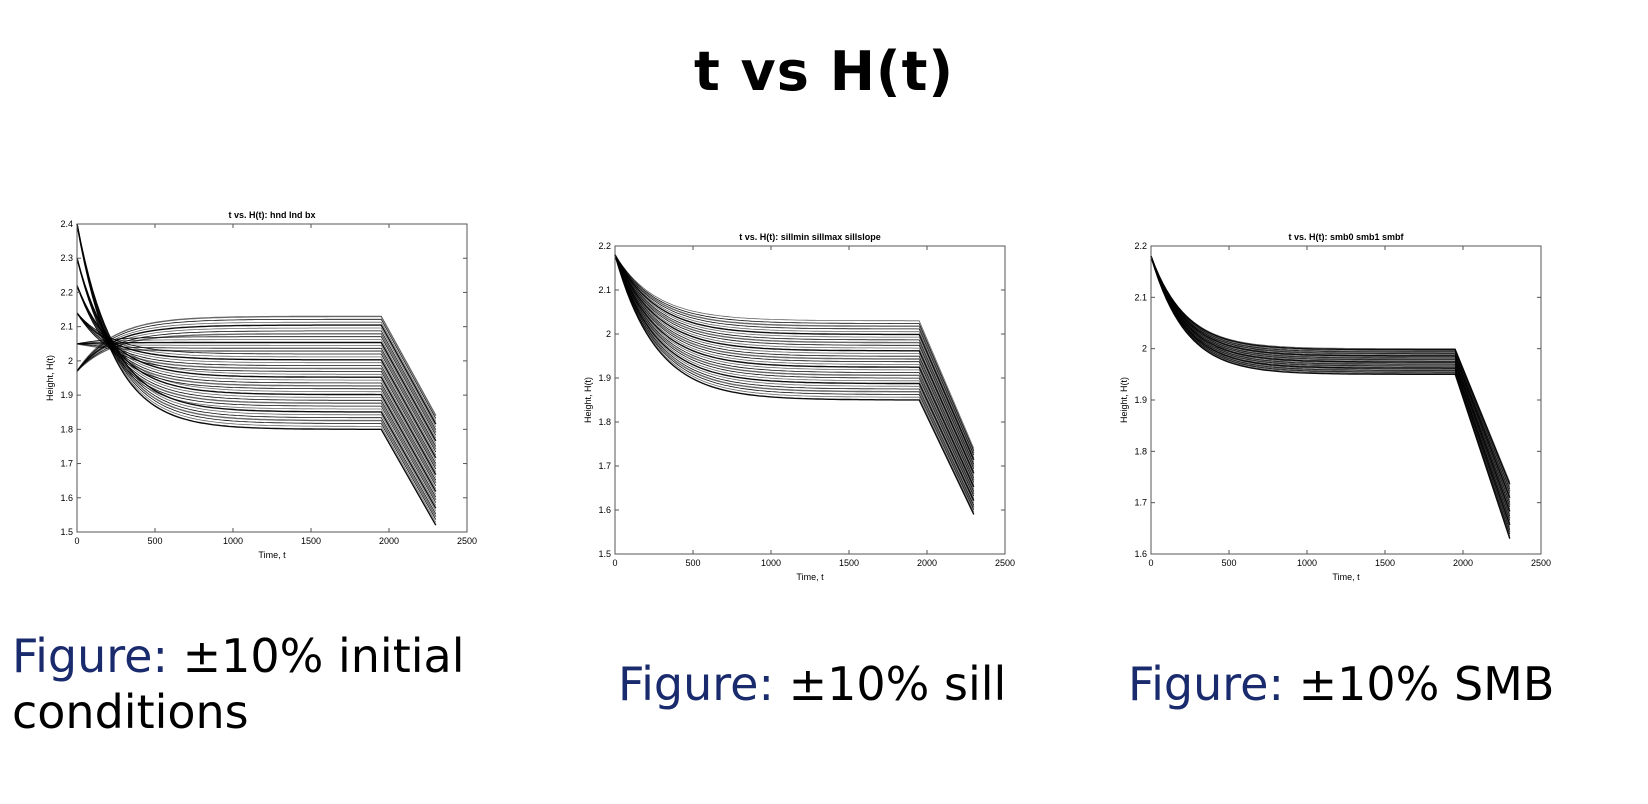  I want to click on y-tick-label: 2.3, so click(66, 258).